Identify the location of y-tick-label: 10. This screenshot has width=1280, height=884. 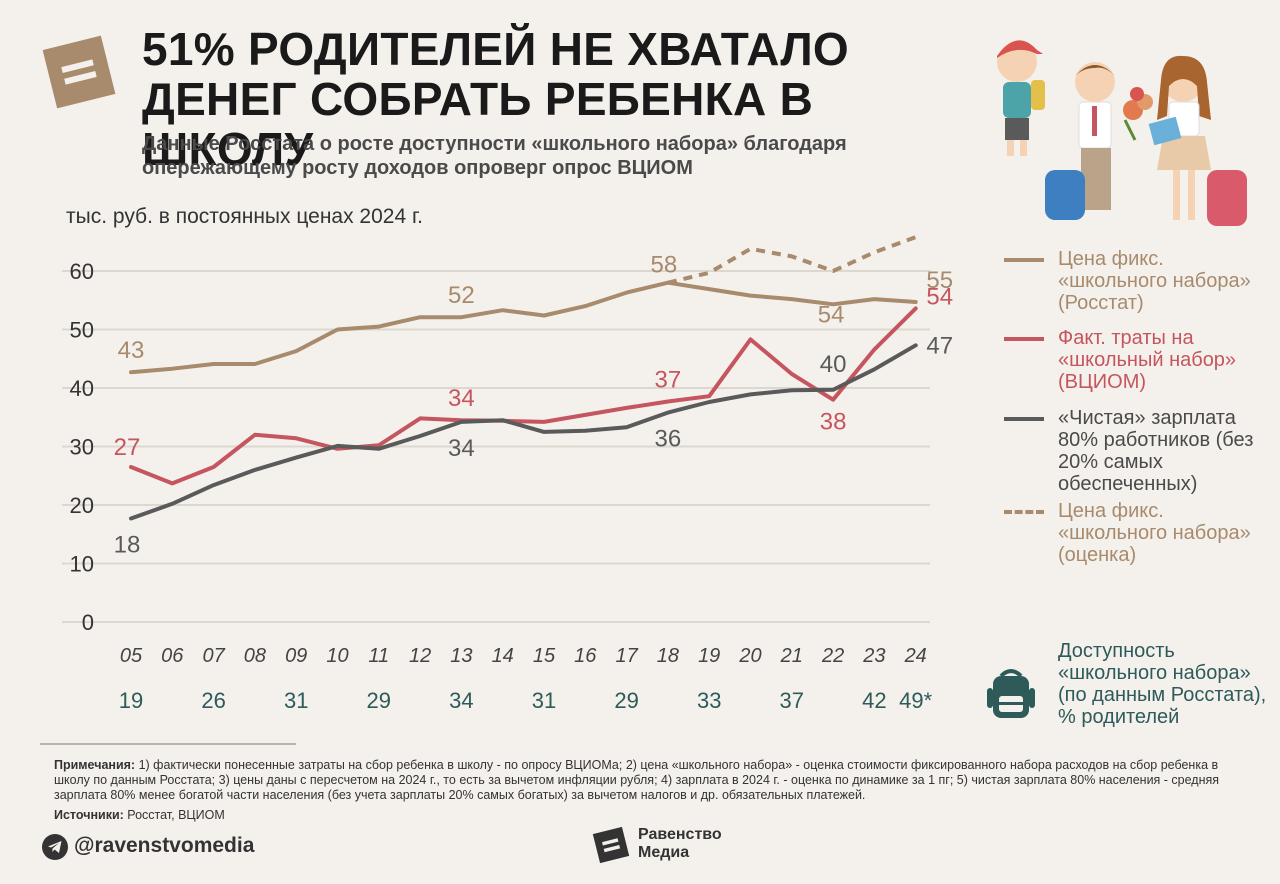
(82, 564).